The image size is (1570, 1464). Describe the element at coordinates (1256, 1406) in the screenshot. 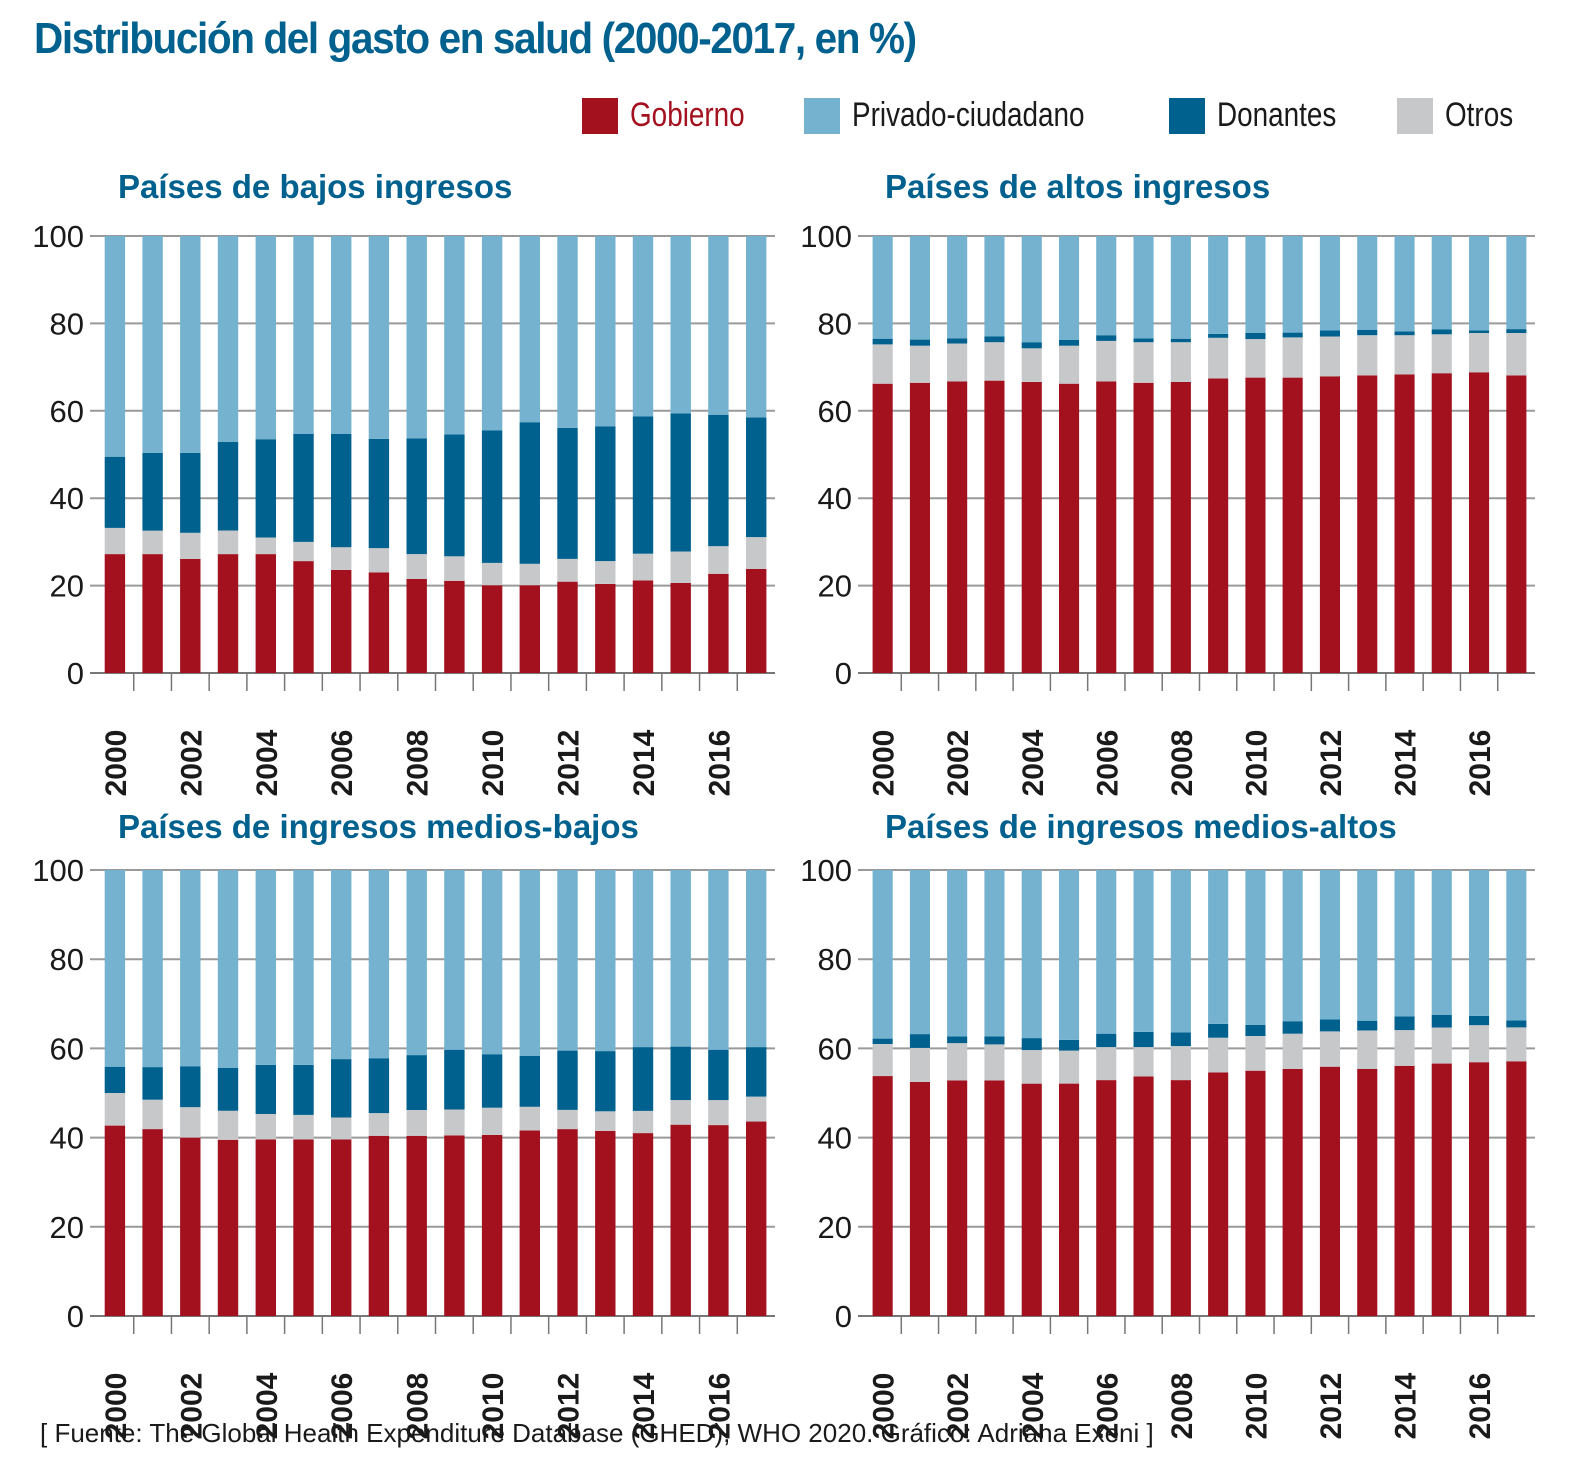

I see `x-tick-label: 2010` at that location.